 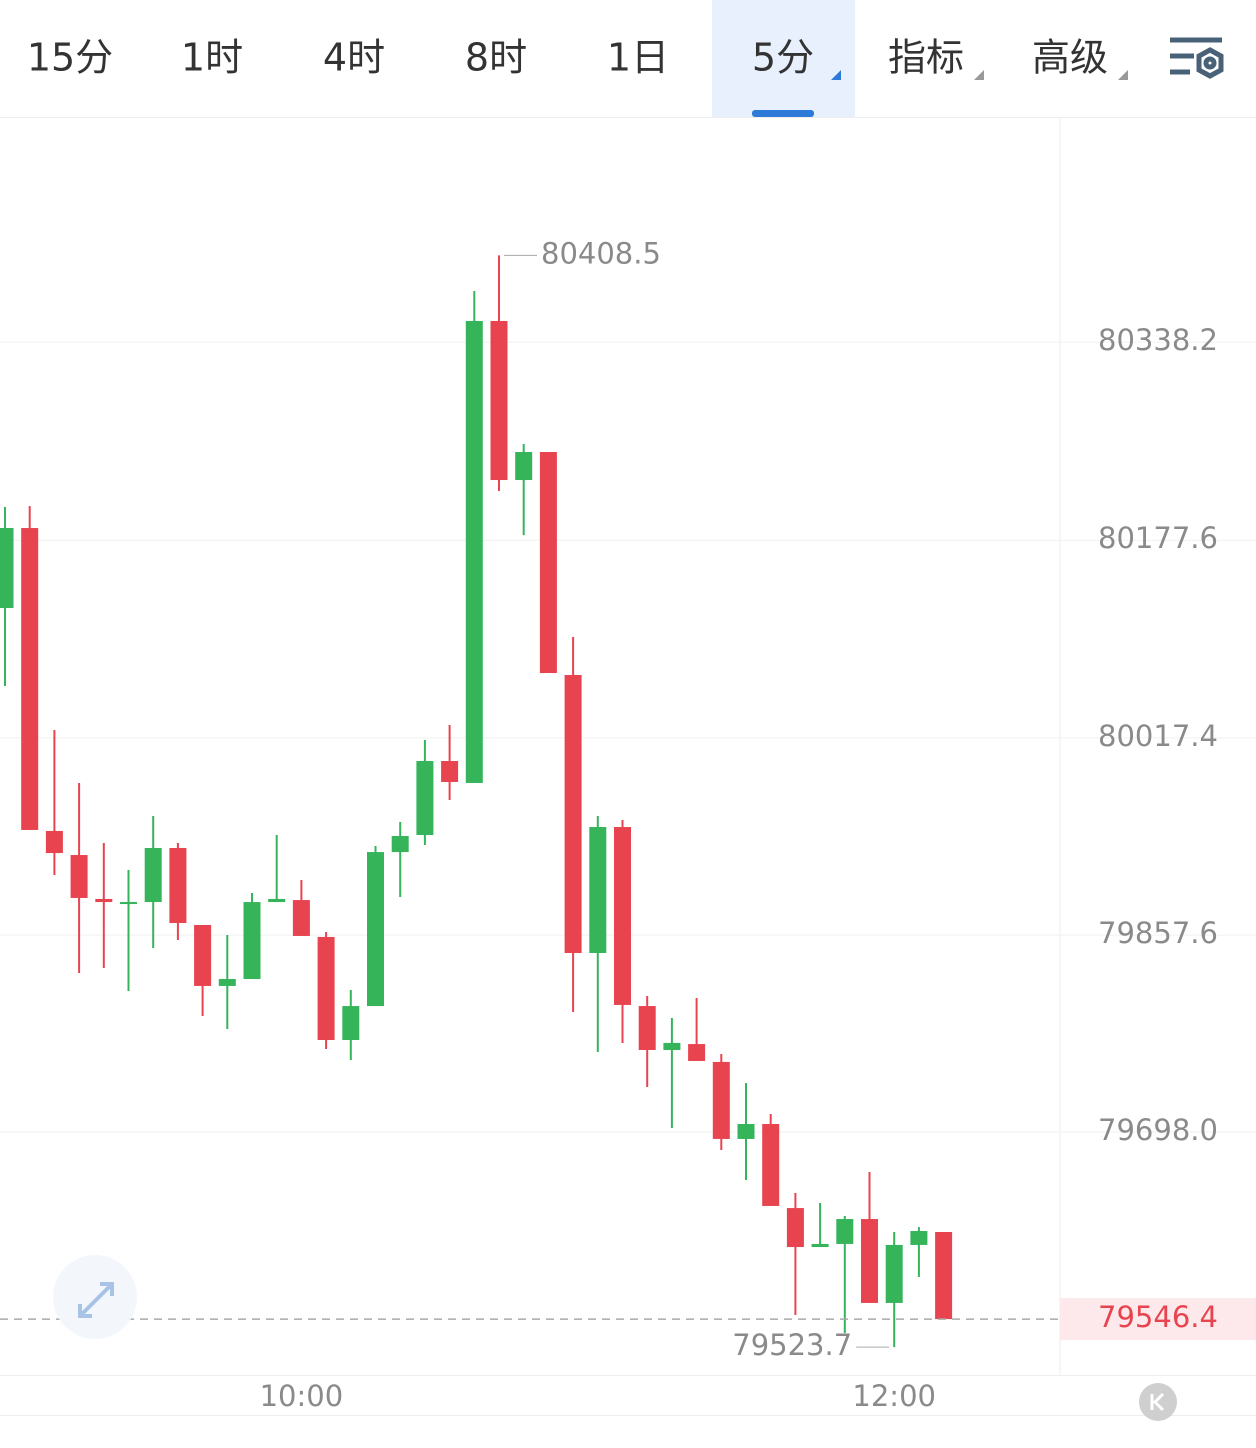 I want to click on y-tick-label: 79698.0, so click(x=1158, y=1130).